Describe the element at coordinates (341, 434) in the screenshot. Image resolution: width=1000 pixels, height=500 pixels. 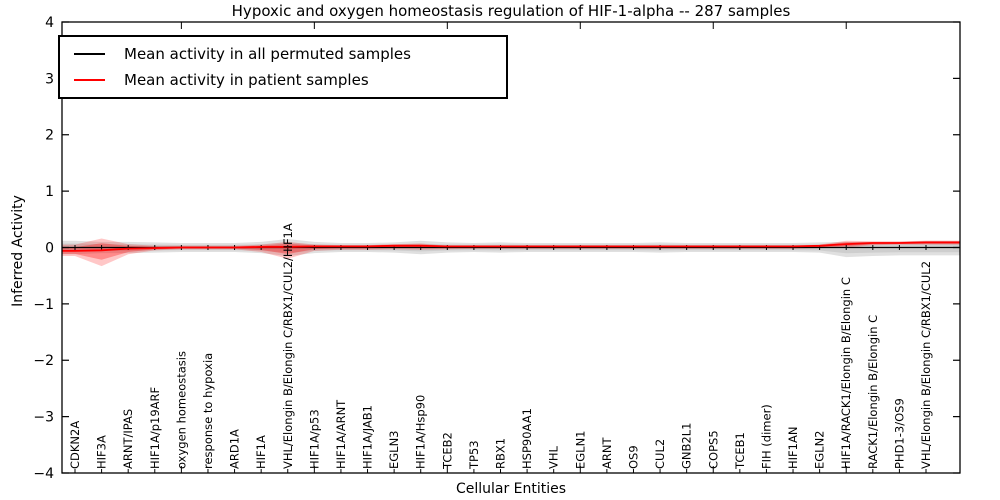
I see `x-category-label: HIF1A/ARNT` at that location.